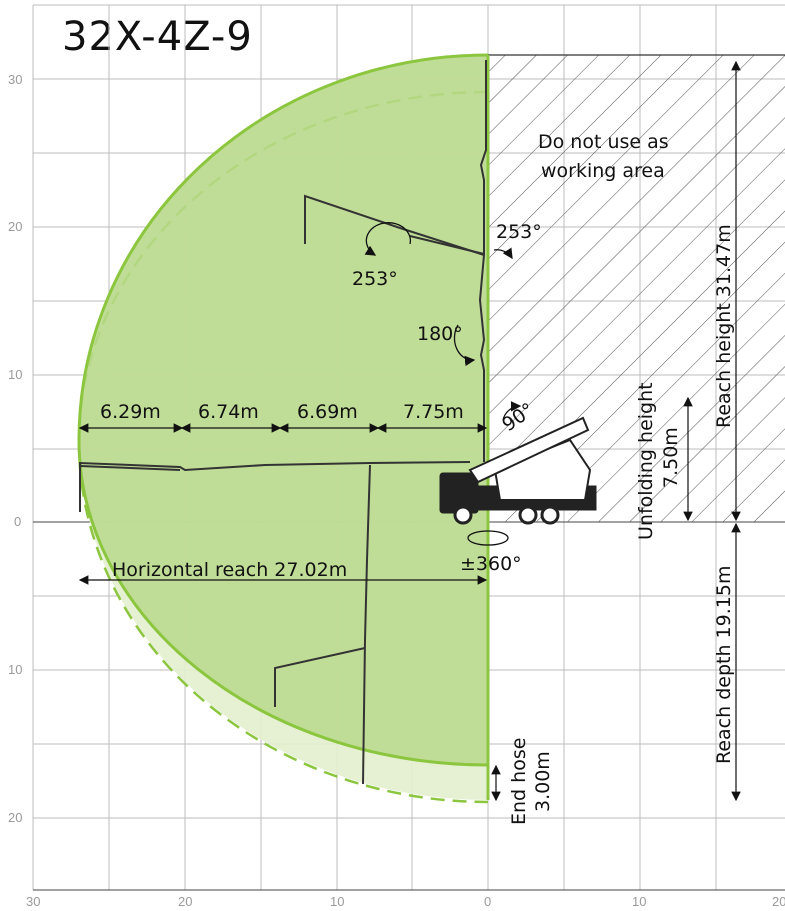  What do you see at coordinates (440, 334) in the screenshot?
I see `angle-180: 180°` at bounding box center [440, 334].